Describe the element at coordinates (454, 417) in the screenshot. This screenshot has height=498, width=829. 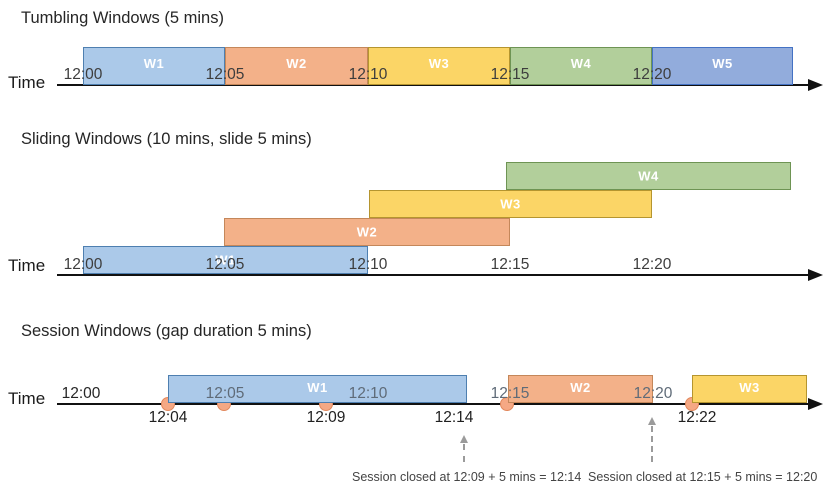
I see `event-time-label: 12:14` at that location.